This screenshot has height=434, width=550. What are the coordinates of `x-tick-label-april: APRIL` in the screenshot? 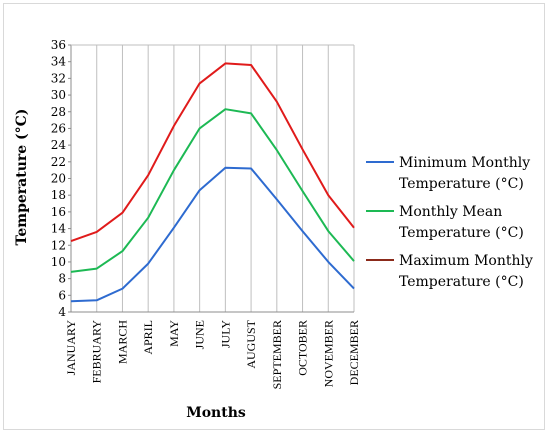 It's located at (148, 337).